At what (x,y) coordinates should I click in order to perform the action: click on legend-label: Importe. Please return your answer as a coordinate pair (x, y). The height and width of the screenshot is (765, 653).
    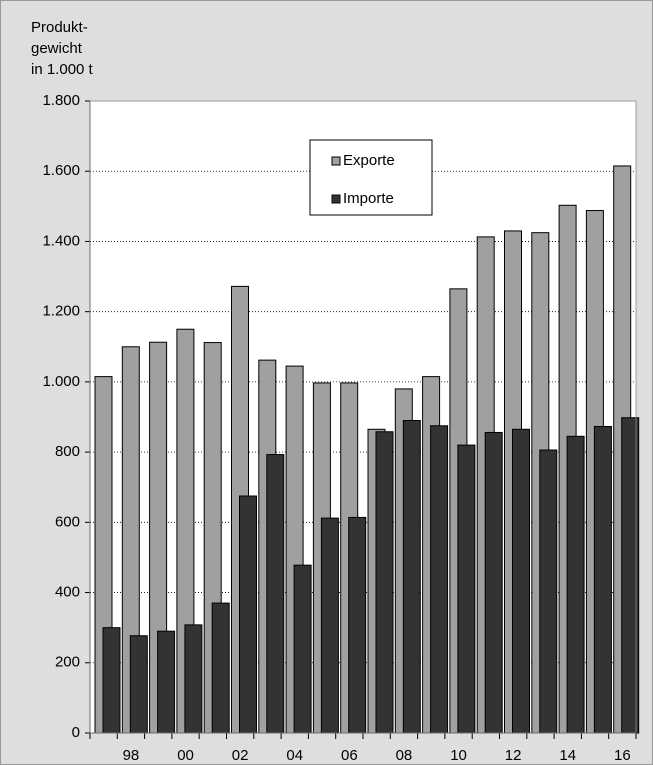
    Looking at the image, I should click on (368, 198).